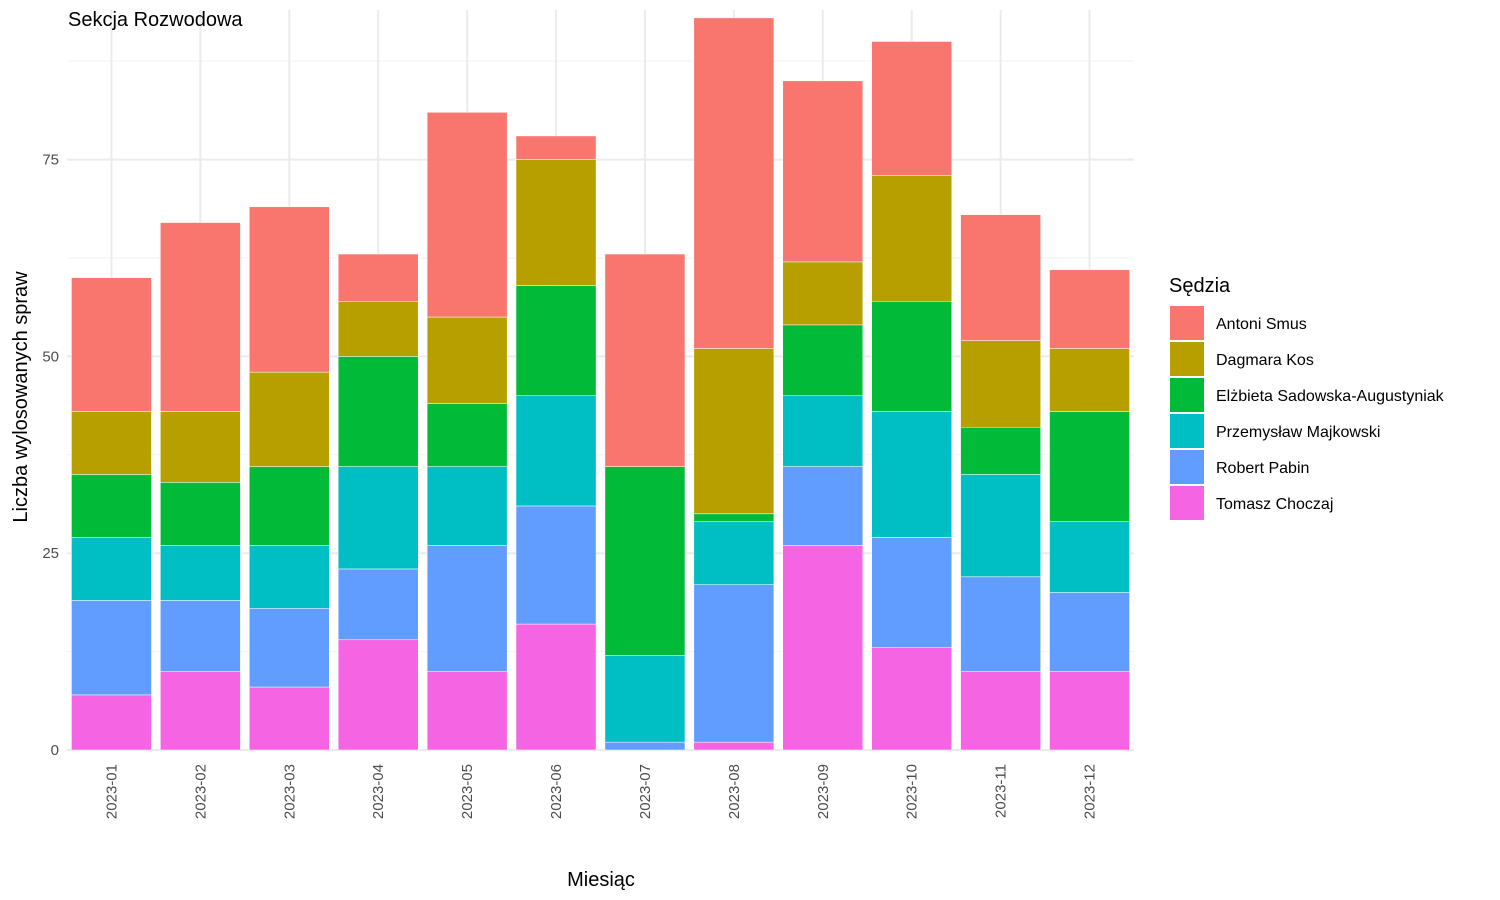 The image size is (1500, 900). Describe the element at coordinates (1261, 324) in the screenshot. I see `legend-label: Antoni Smus` at that location.